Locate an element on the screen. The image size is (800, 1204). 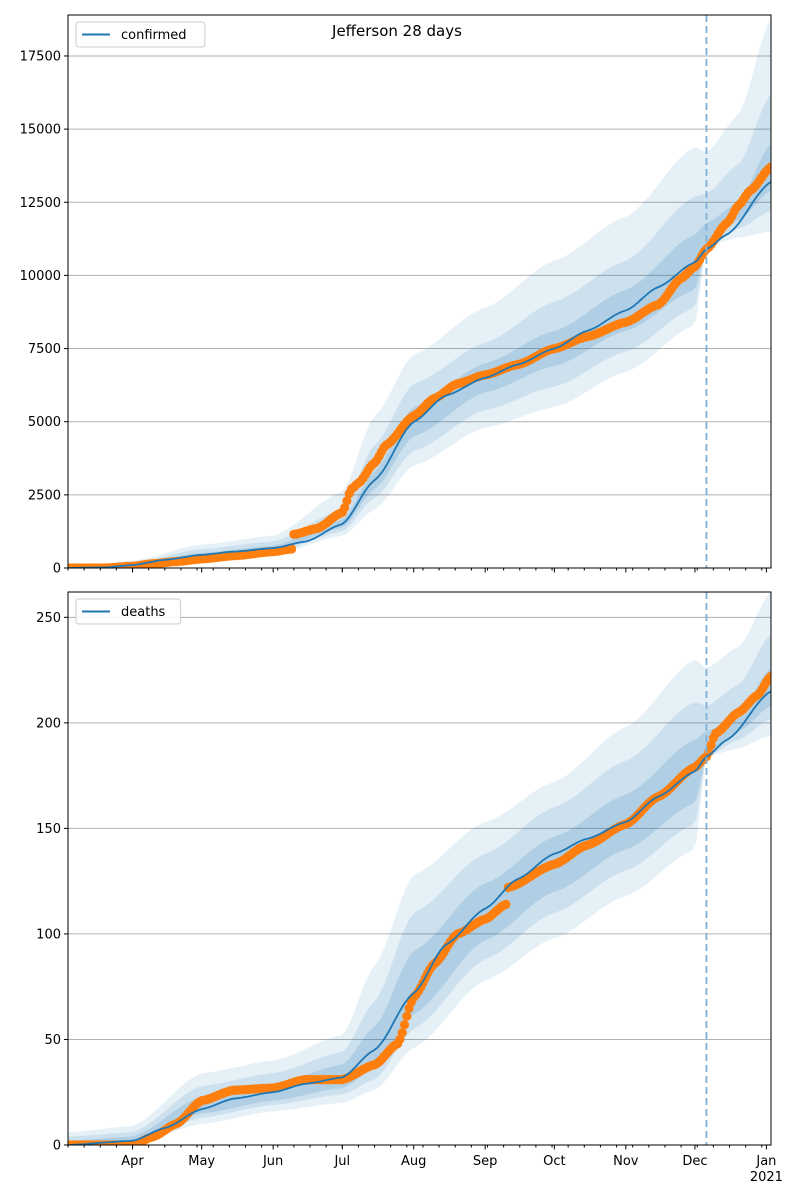
legend: deaths is located at coordinates (128, 611).